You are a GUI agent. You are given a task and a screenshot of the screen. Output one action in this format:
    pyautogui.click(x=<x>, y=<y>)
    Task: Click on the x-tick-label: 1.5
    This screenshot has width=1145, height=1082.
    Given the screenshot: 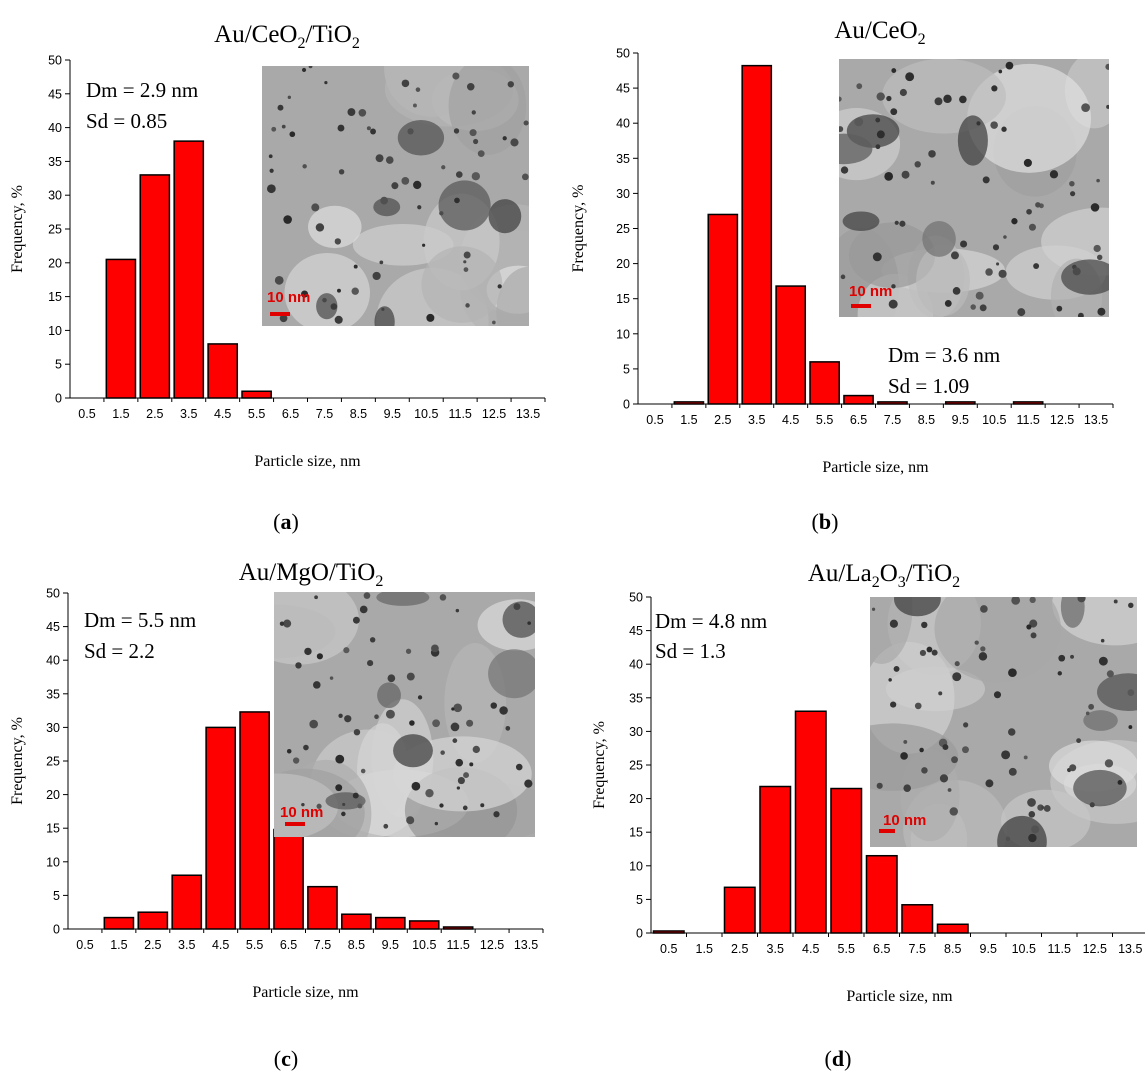 What is the action you would take?
    pyautogui.click(x=704, y=949)
    